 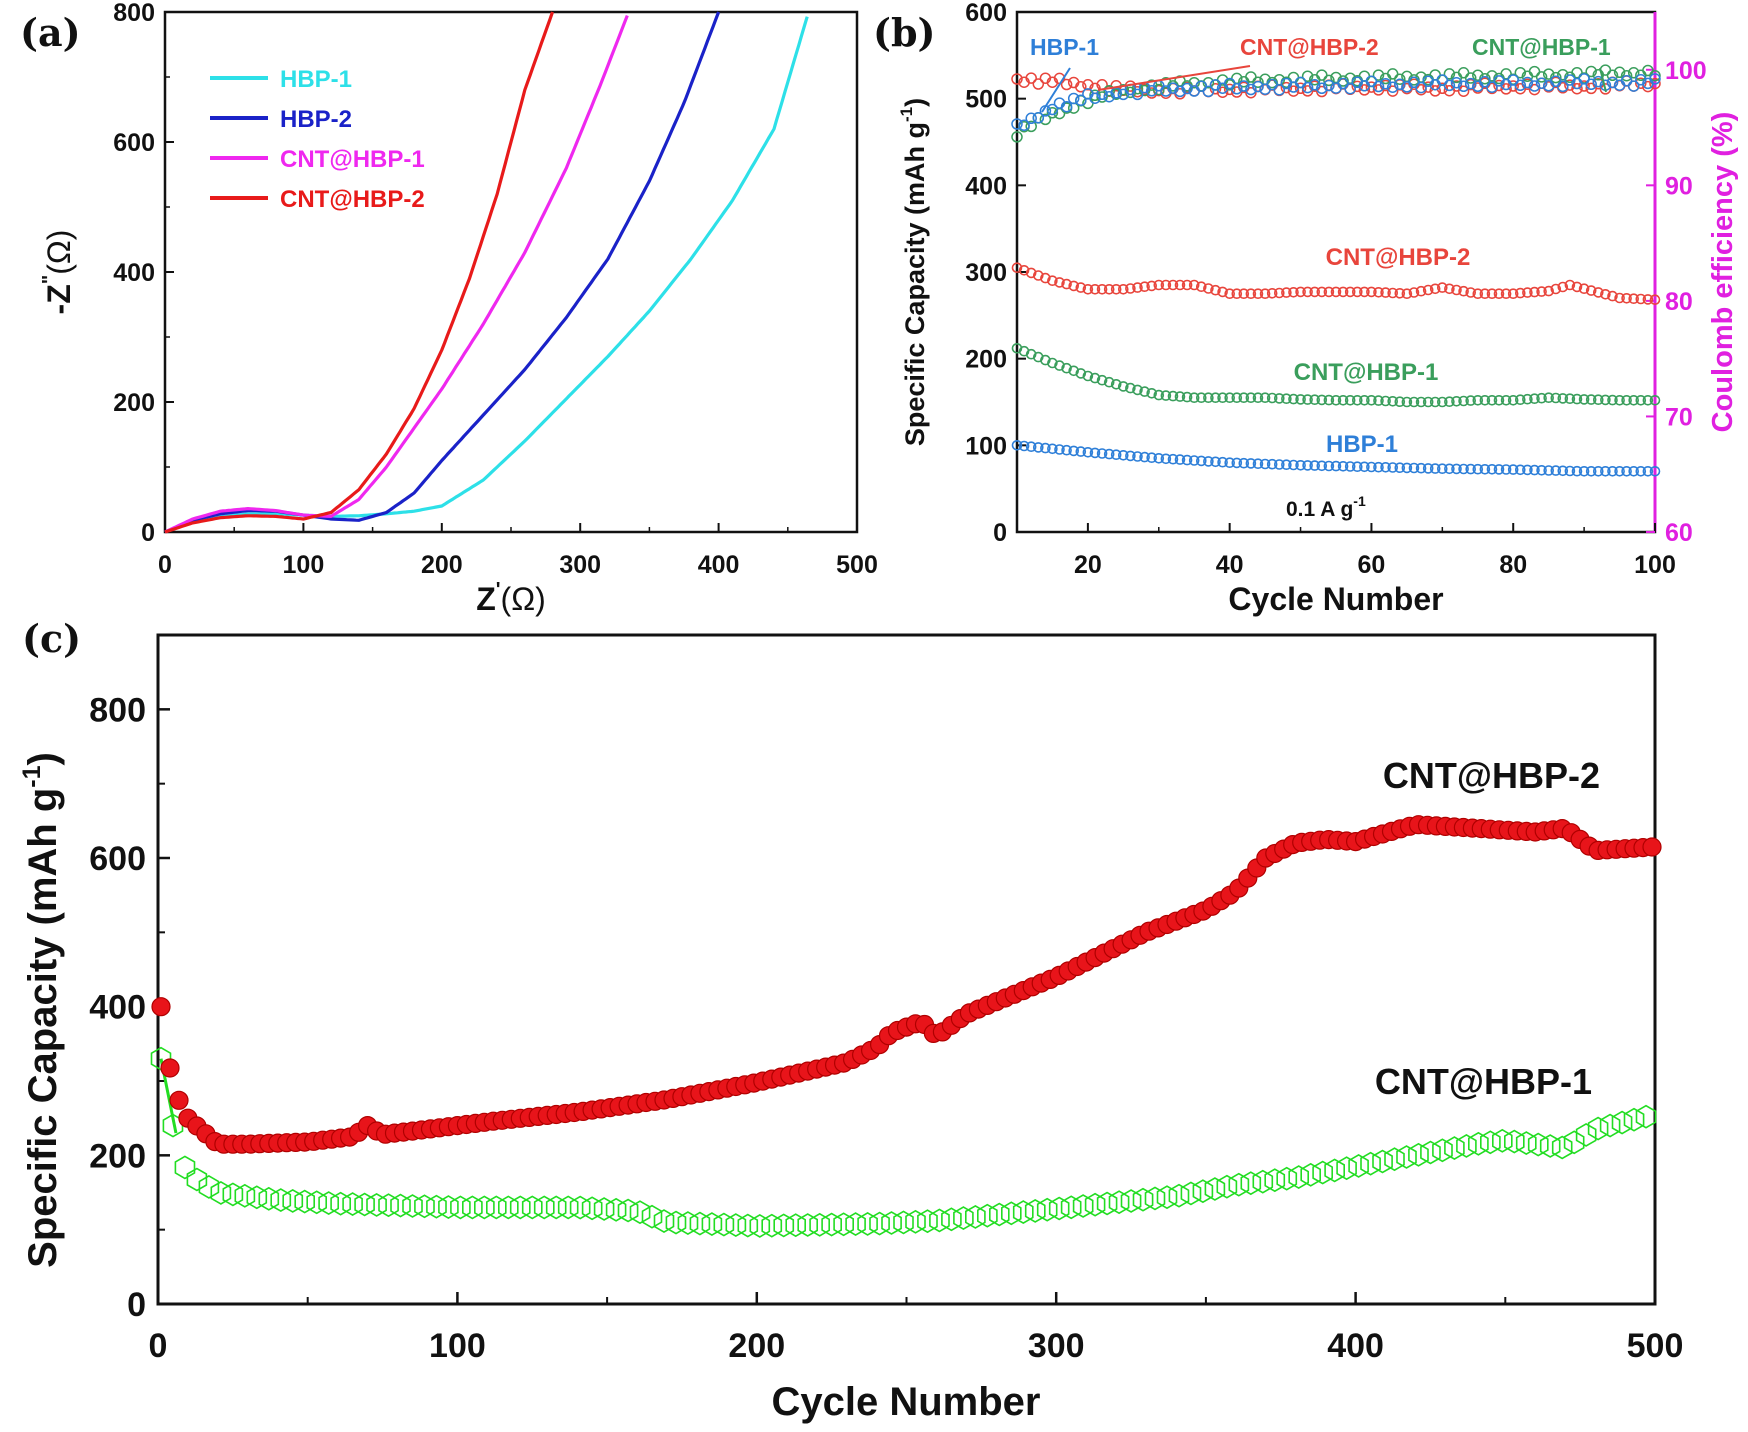 What do you see at coordinates (359, 272) in the screenshot?
I see `panel-a-line-cnt@hbp-2` at bounding box center [359, 272].